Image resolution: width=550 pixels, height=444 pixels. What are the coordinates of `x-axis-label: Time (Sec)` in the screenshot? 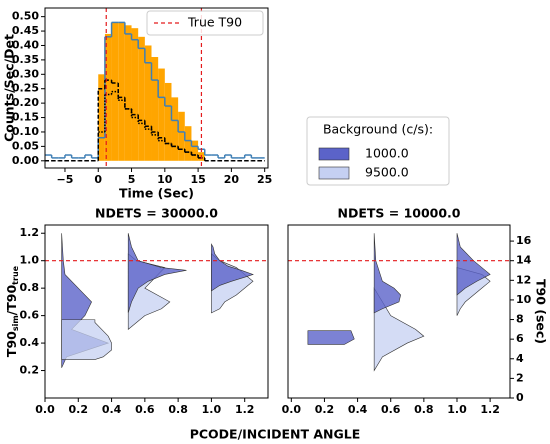 It's located at (156, 193).